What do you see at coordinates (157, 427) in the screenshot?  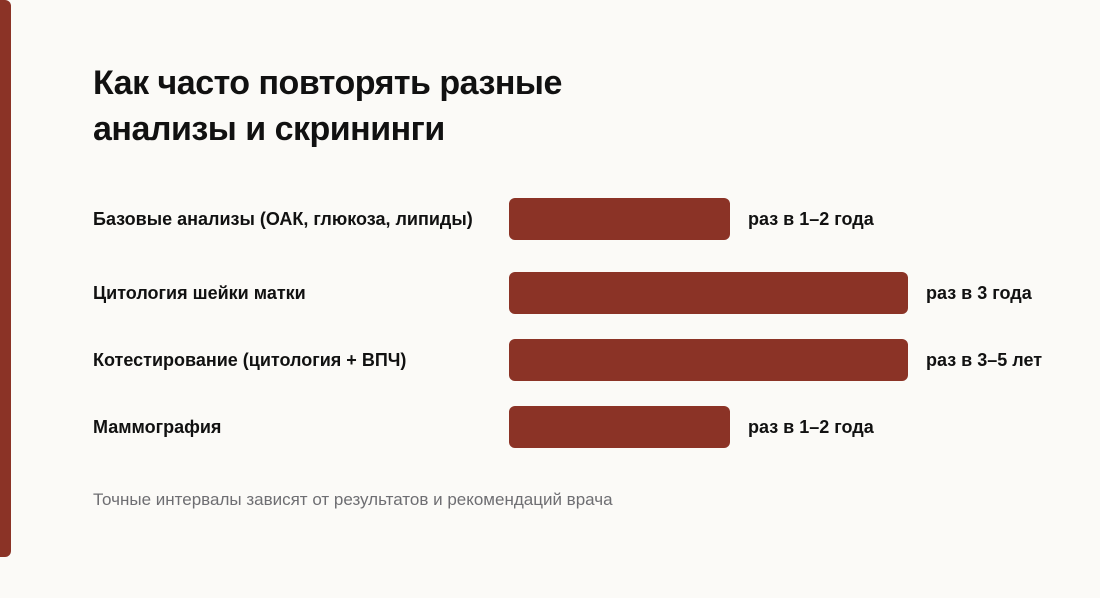 I see `category-label: Маммография` at bounding box center [157, 427].